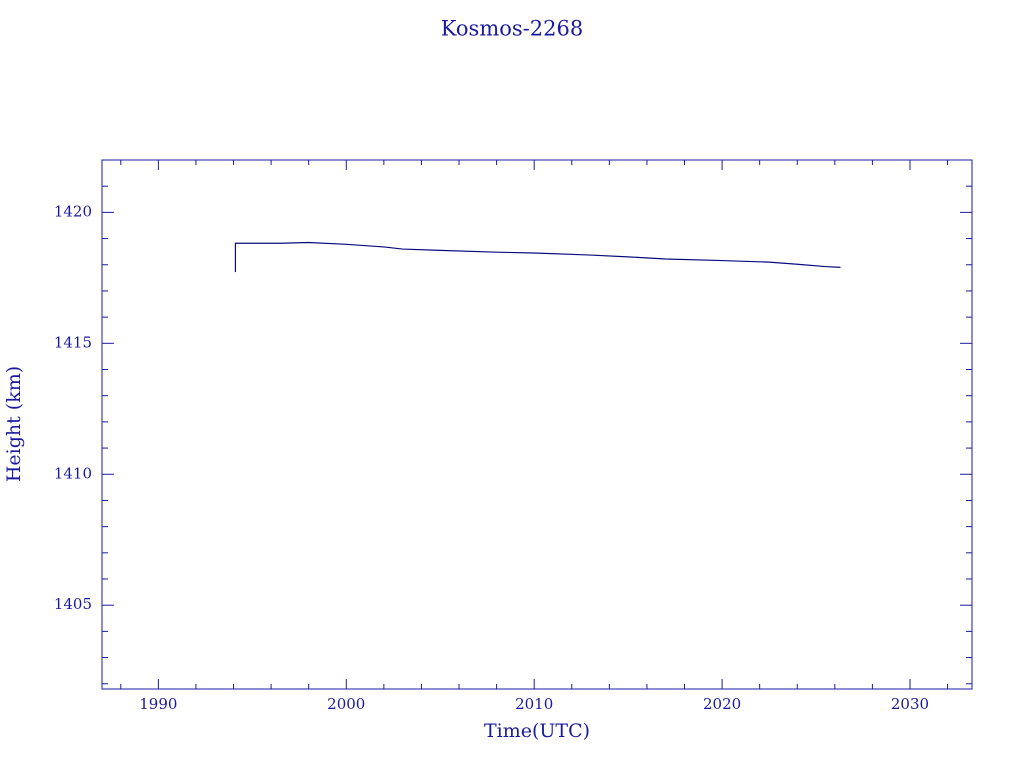 This screenshot has width=1024, height=768. Describe the element at coordinates (346, 704) in the screenshot. I see `x-tick-label: 2000` at that location.